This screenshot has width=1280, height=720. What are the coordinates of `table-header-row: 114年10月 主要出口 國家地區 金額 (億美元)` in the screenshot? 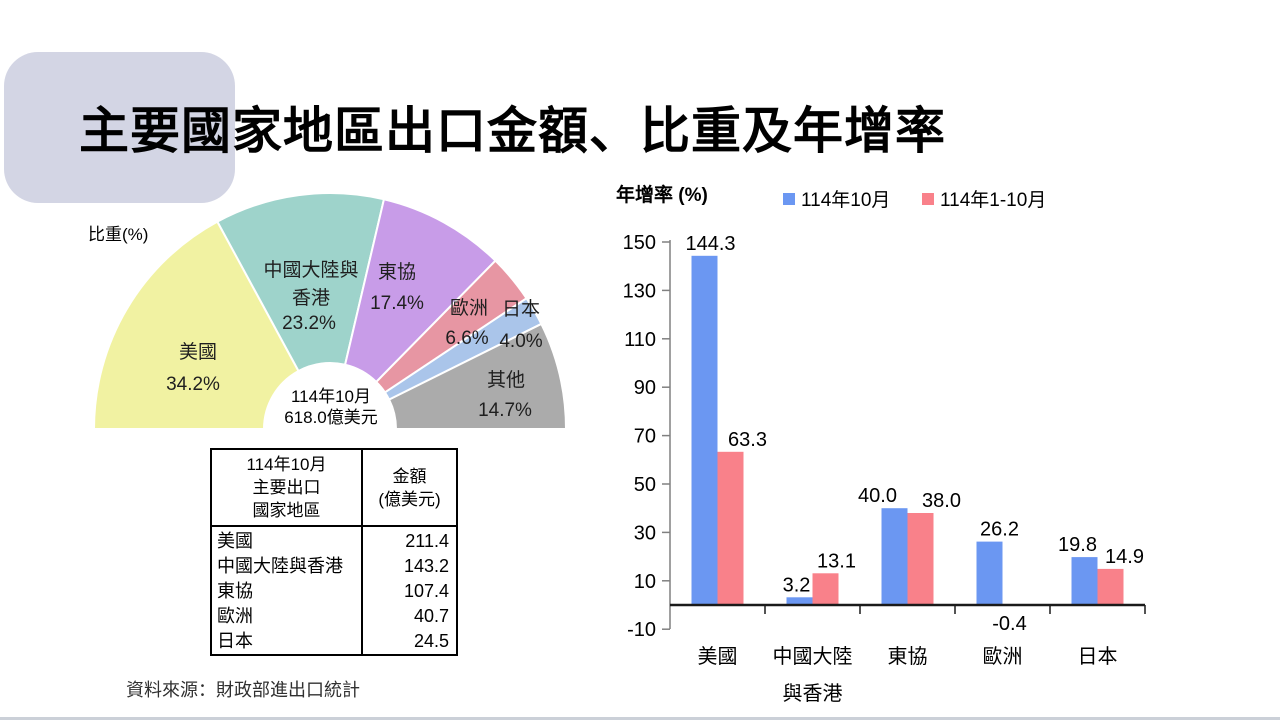 It's located at (334, 488).